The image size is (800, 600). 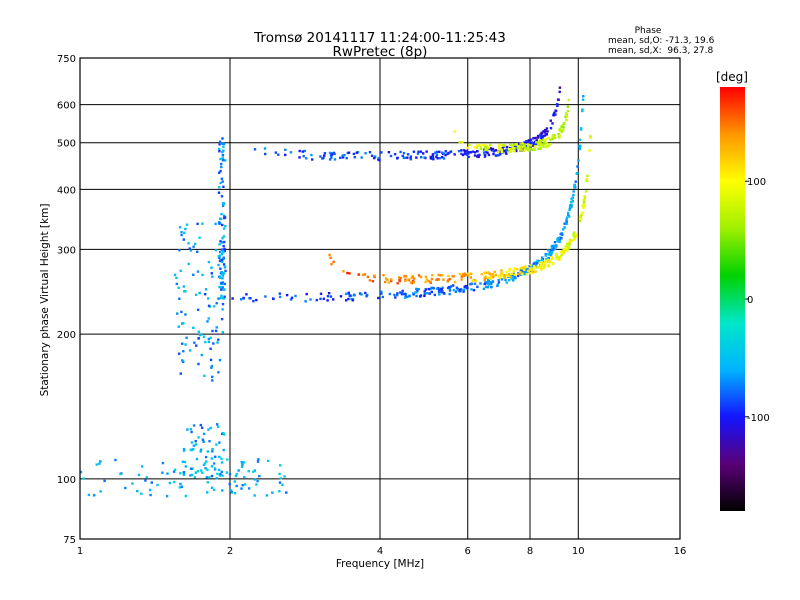 What do you see at coordinates (757, 300) in the screenshot?
I see `colorbar-ticks: 100 0 -100` at bounding box center [757, 300].